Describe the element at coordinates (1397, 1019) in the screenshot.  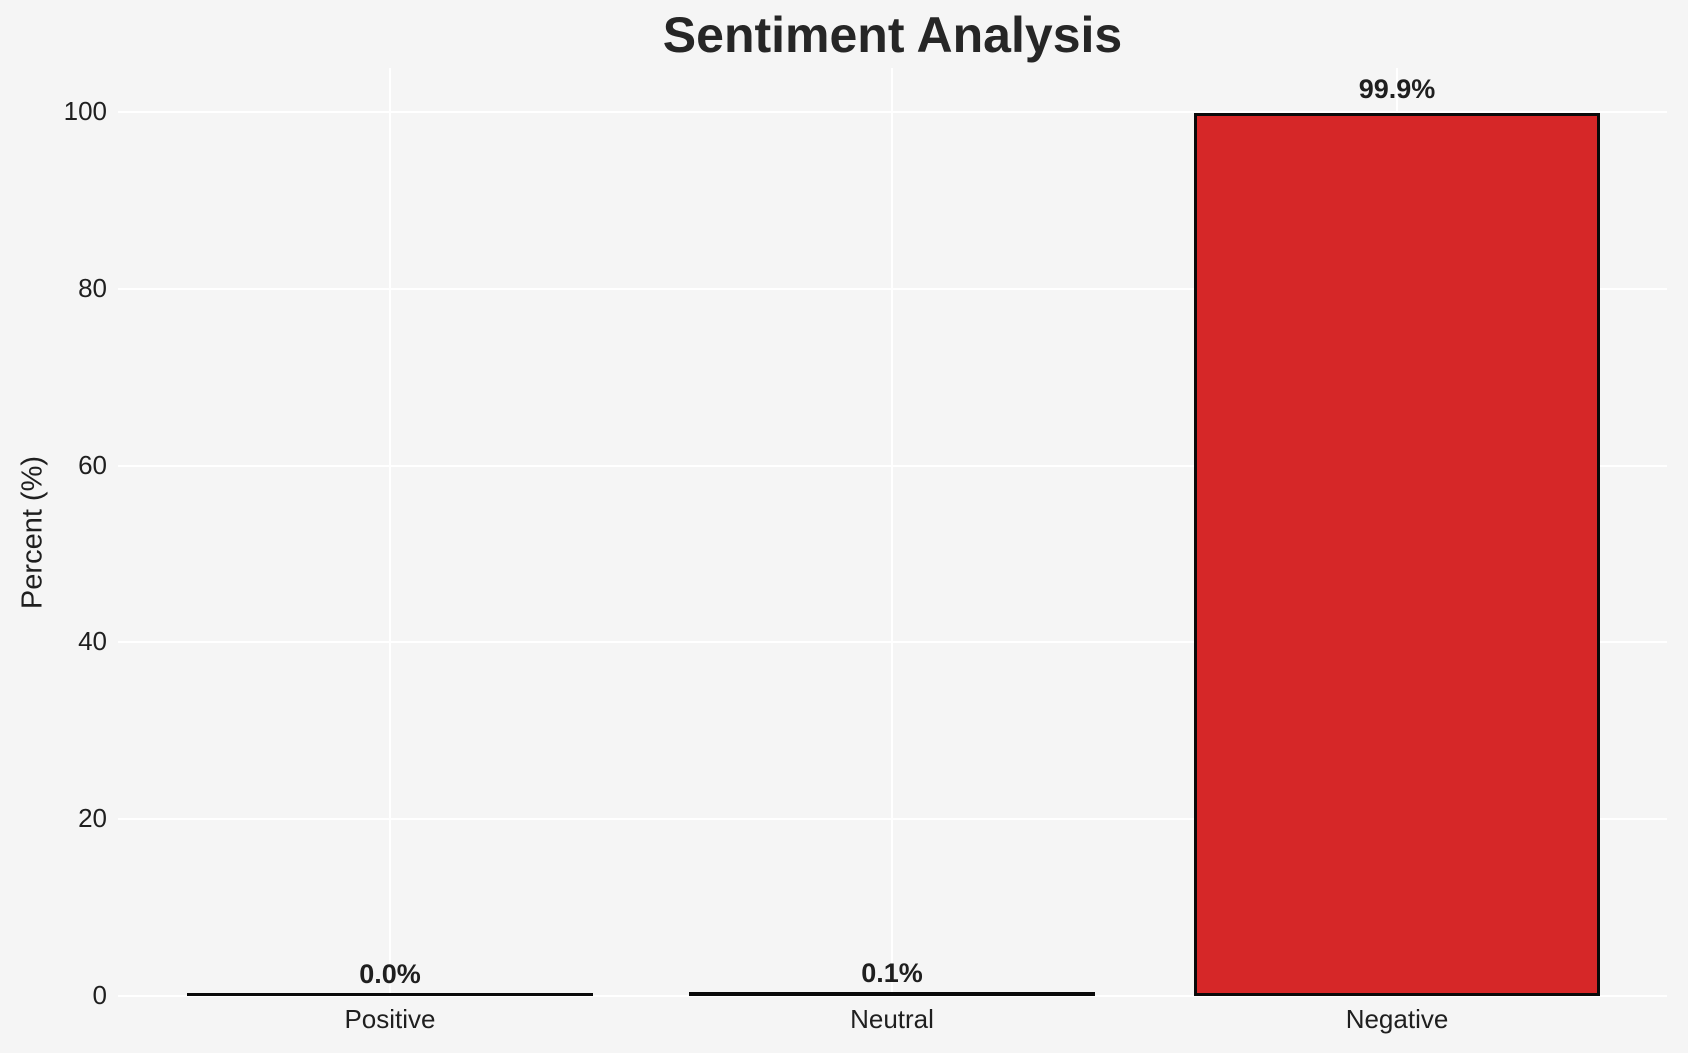
I see `xtick-label-negative: Negative` at that location.